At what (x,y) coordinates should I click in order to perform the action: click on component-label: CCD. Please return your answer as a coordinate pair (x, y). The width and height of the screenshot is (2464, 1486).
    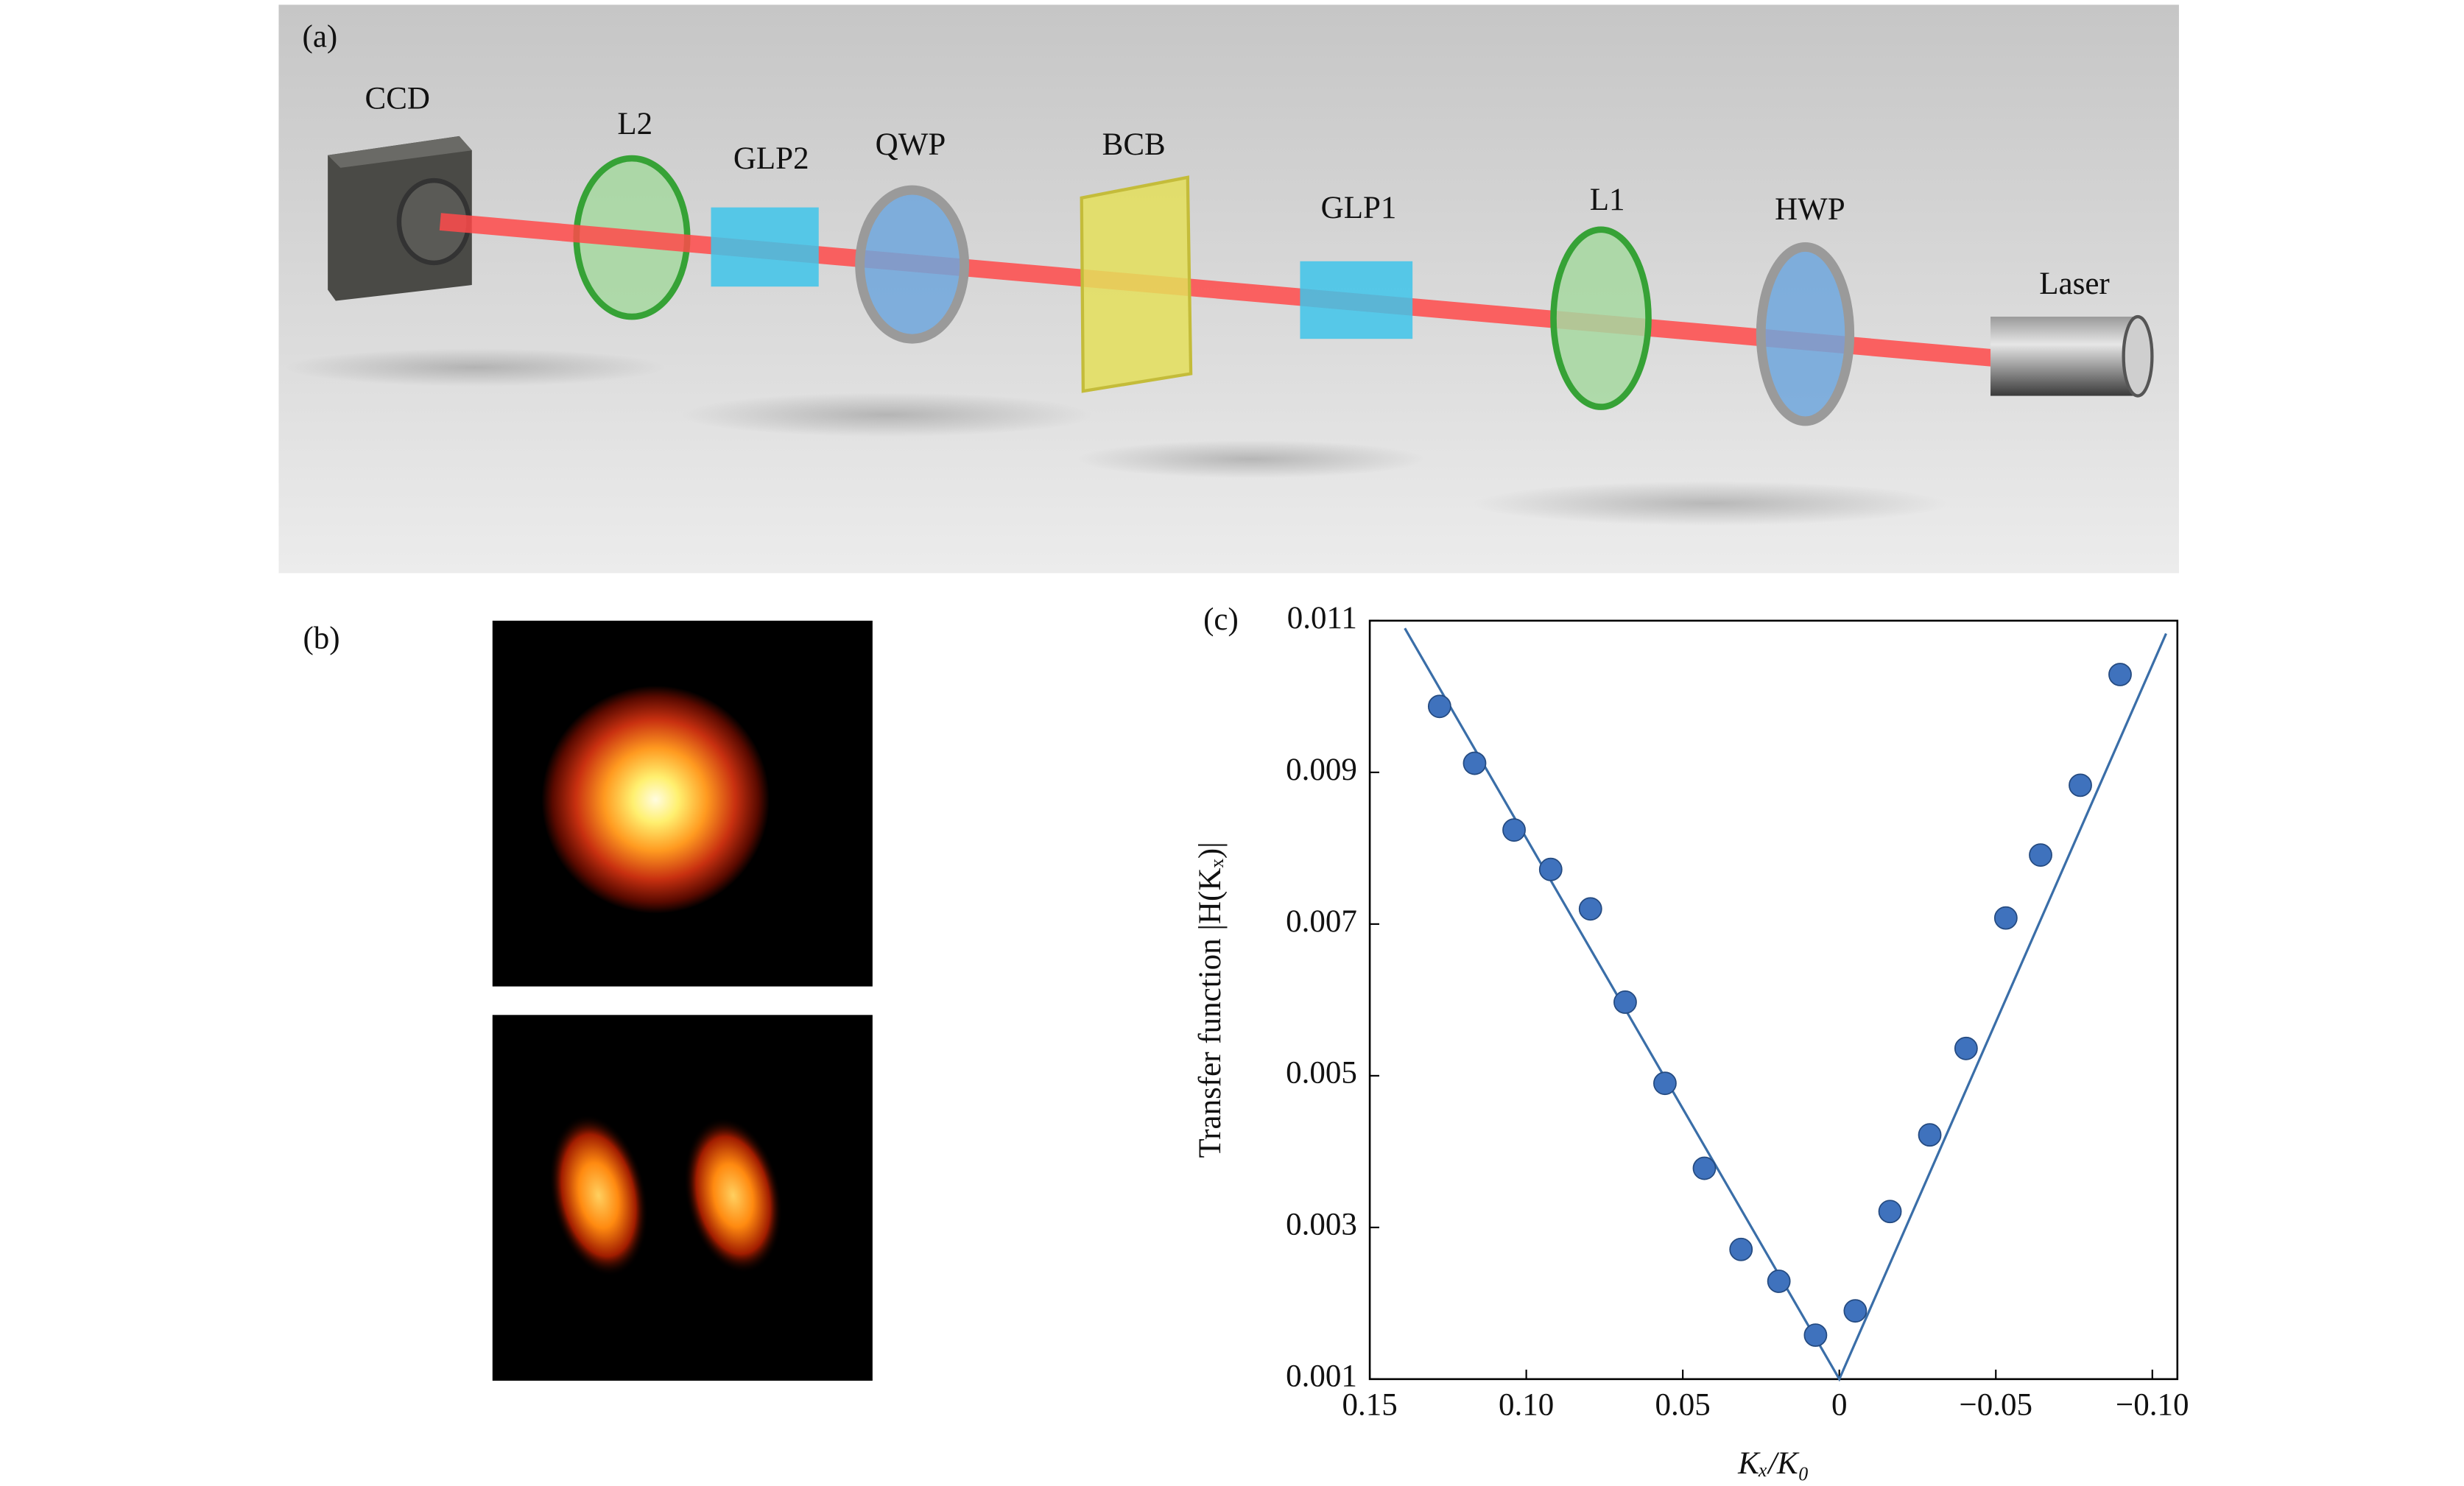
    Looking at the image, I should click on (397, 98).